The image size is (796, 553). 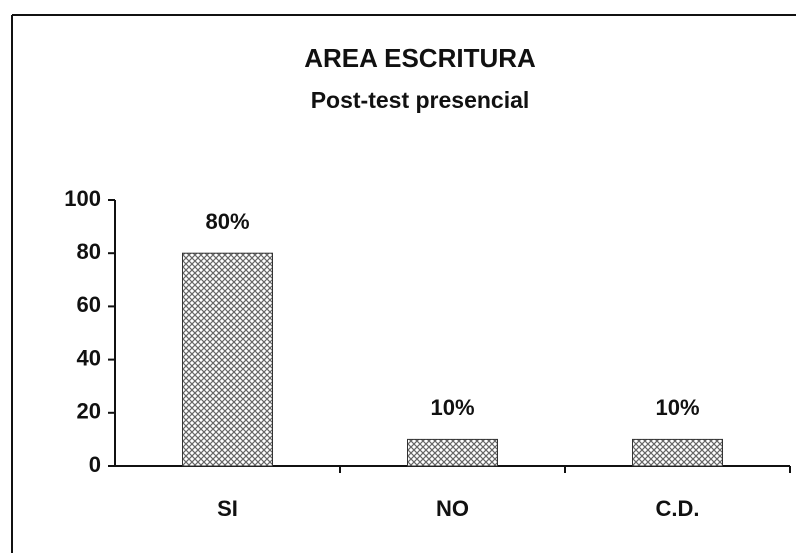 I want to click on x-tick-label: C.D., so click(x=678, y=508).